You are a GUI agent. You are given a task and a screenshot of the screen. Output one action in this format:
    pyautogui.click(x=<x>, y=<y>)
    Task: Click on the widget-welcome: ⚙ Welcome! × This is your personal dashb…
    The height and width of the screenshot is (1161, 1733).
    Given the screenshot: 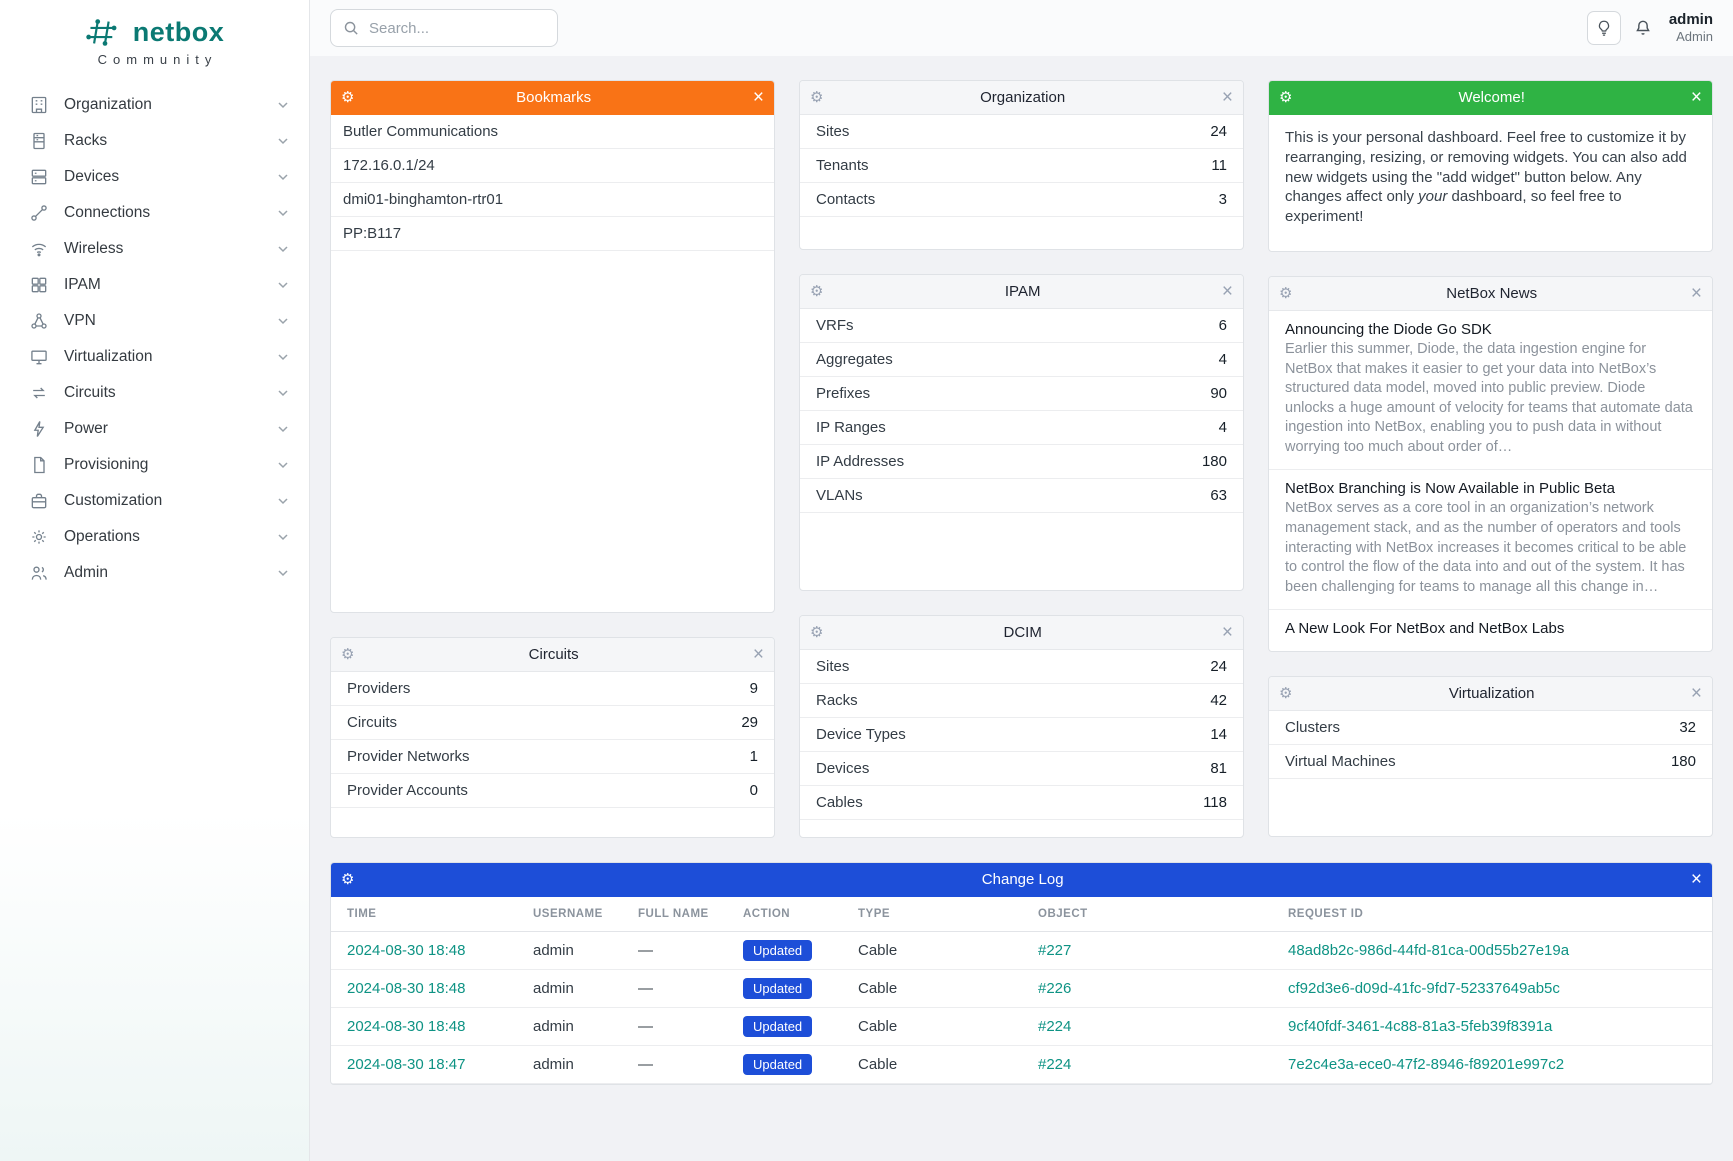 What is the action you would take?
    pyautogui.click(x=1490, y=166)
    